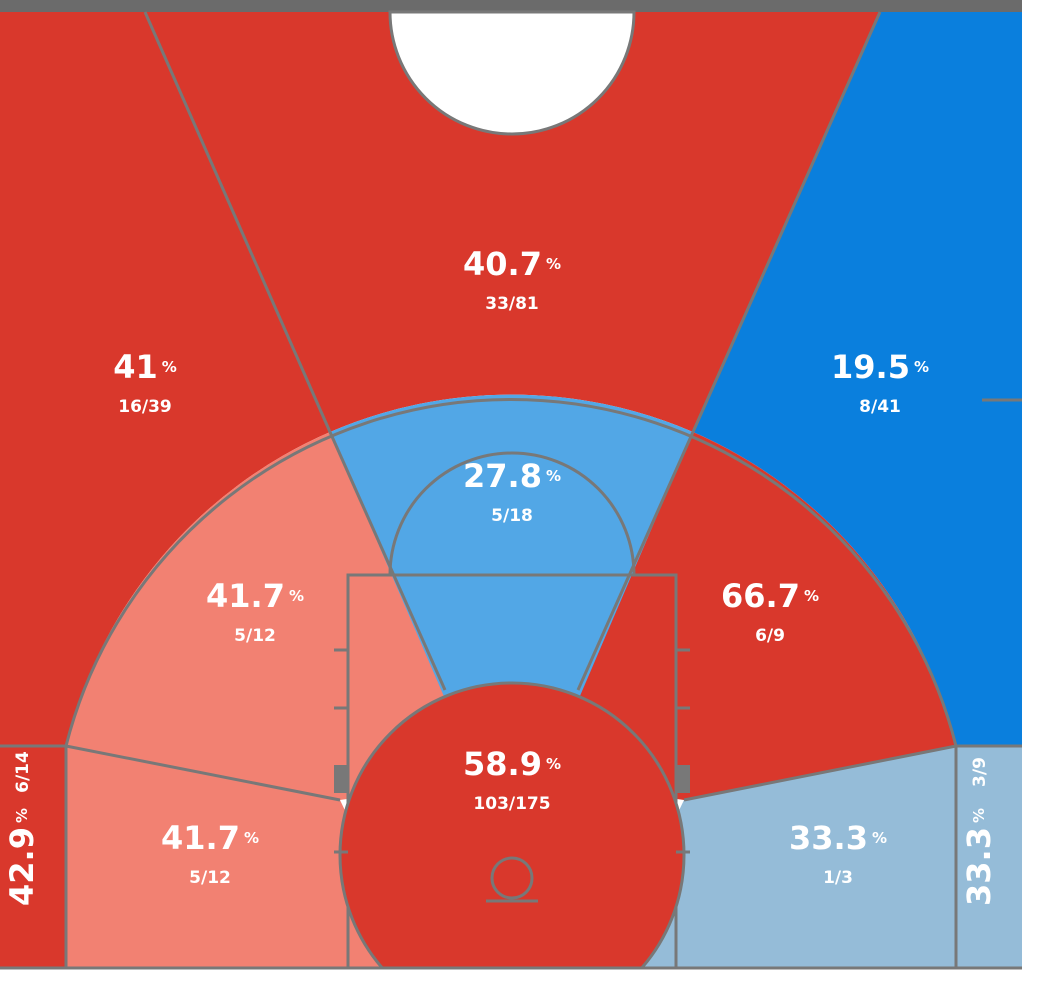 The image size is (1041, 984). I want to click on zone-percent: 42.9%, so click(22, 857).